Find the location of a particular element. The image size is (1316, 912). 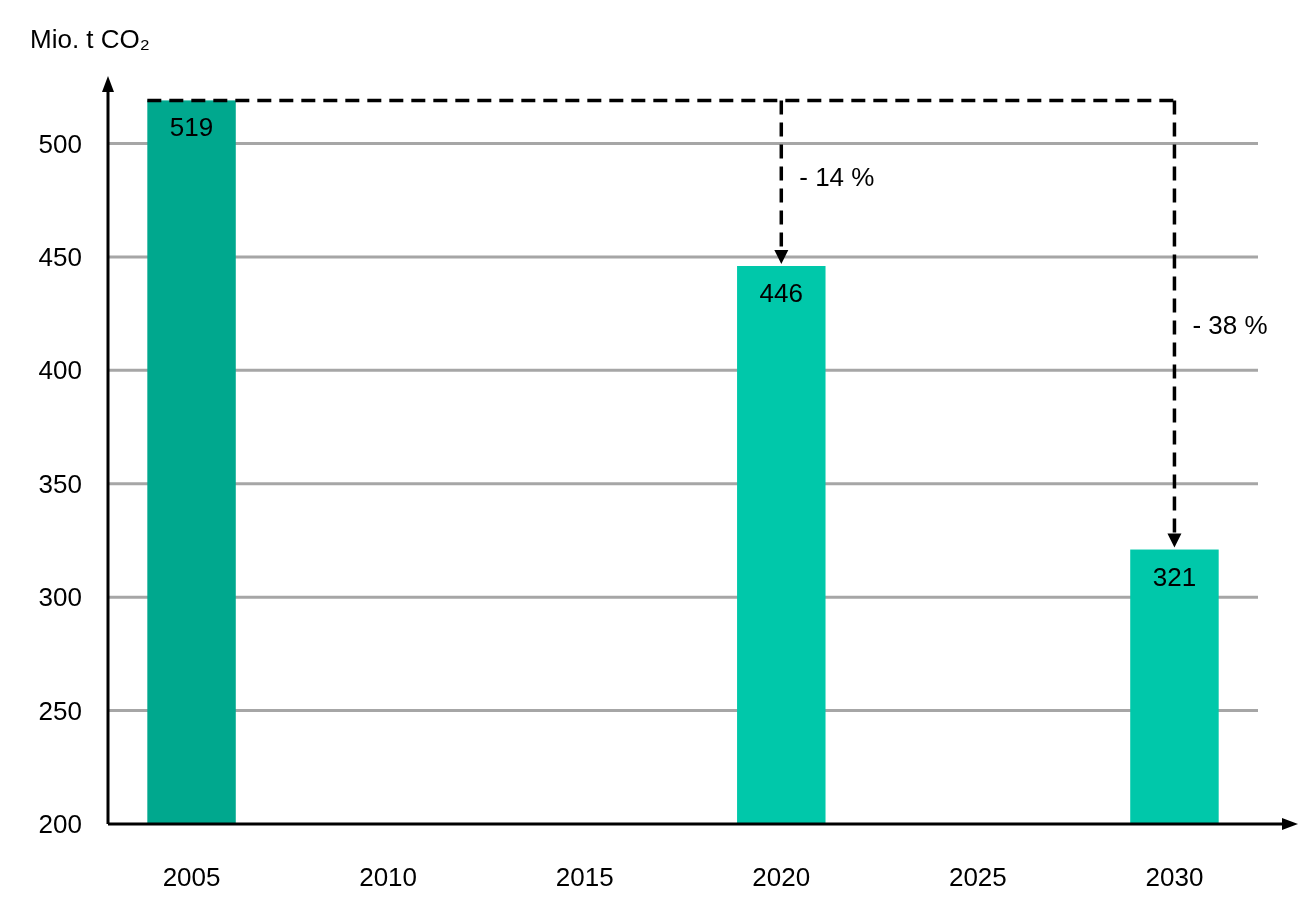

y-tick-label: 350 is located at coordinates (60, 483).